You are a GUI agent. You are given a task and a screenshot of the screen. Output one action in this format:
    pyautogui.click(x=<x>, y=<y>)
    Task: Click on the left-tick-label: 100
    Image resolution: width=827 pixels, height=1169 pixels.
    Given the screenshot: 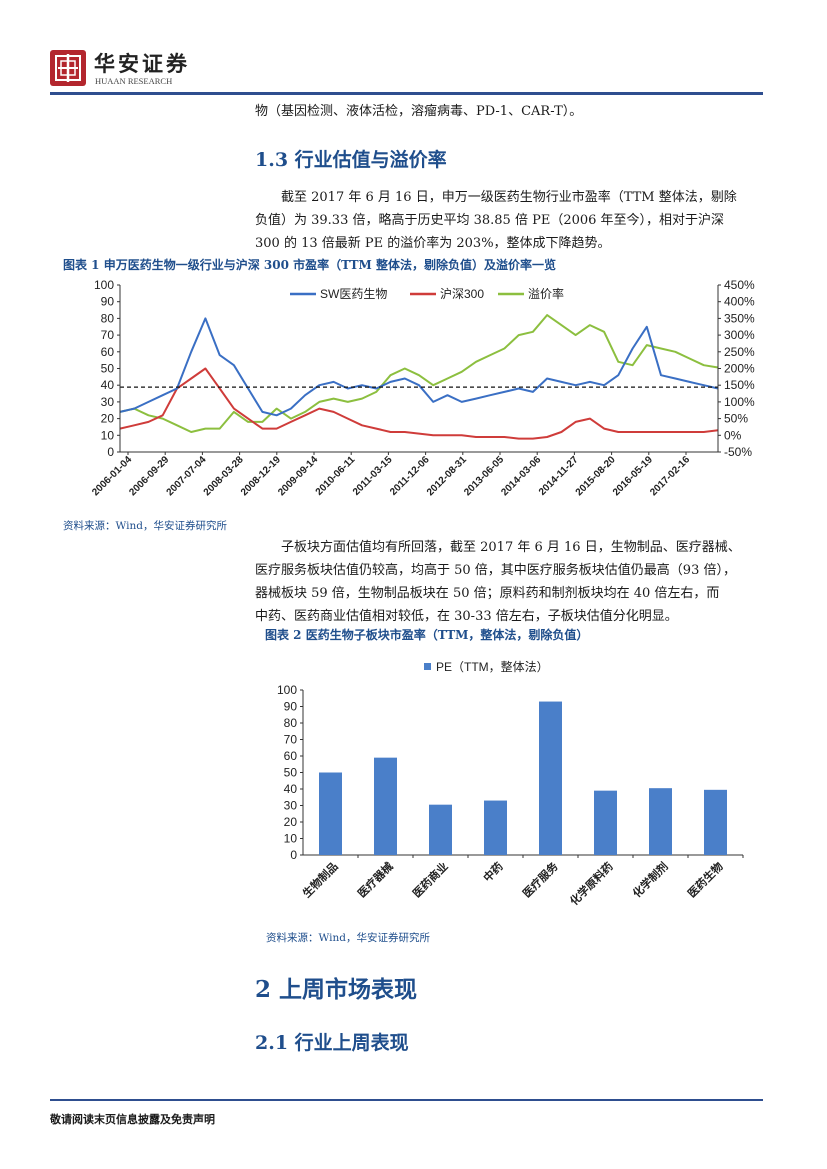 What is the action you would take?
    pyautogui.click(x=104, y=285)
    